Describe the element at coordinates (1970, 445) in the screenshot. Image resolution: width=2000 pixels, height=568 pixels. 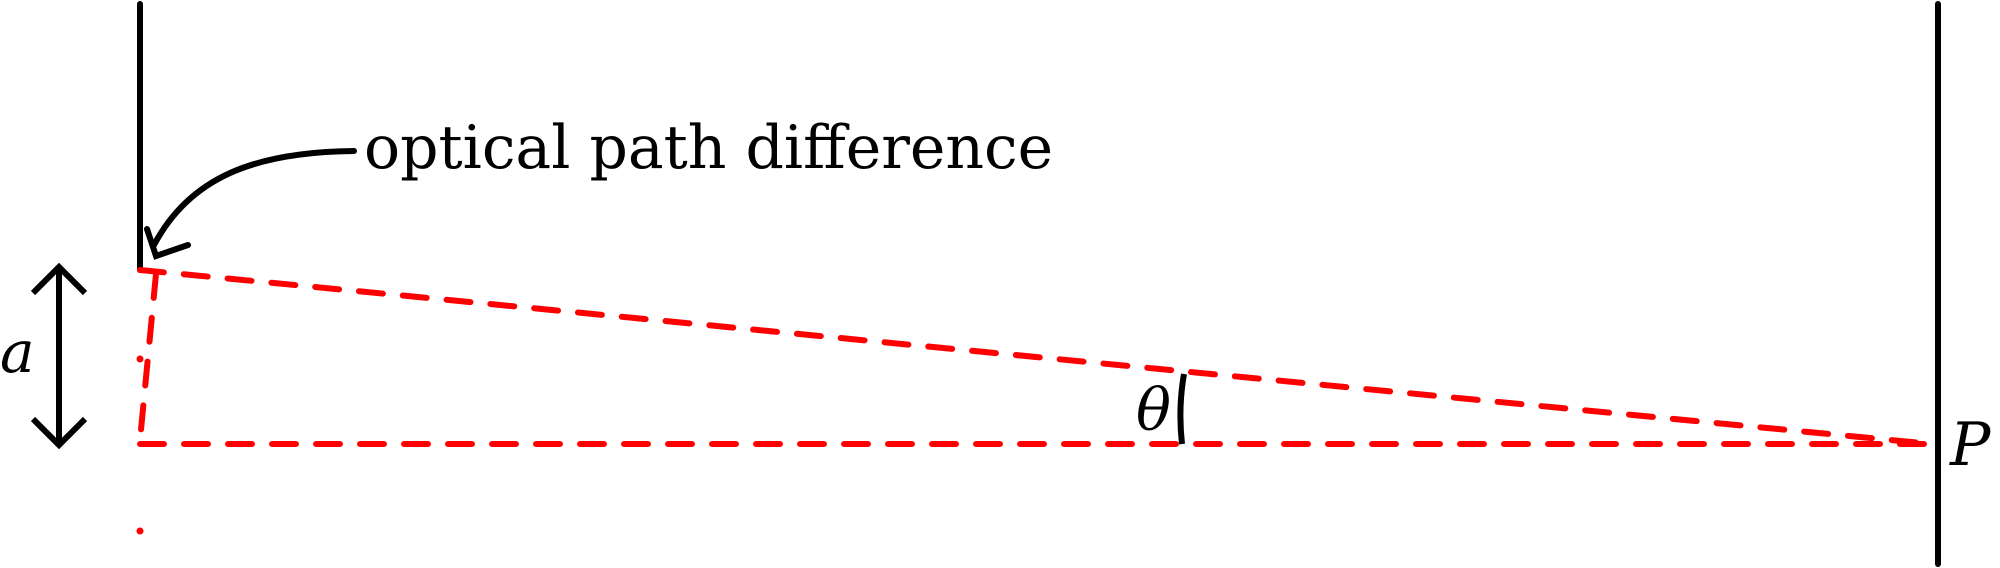
I see `point-p-label: P` at that location.